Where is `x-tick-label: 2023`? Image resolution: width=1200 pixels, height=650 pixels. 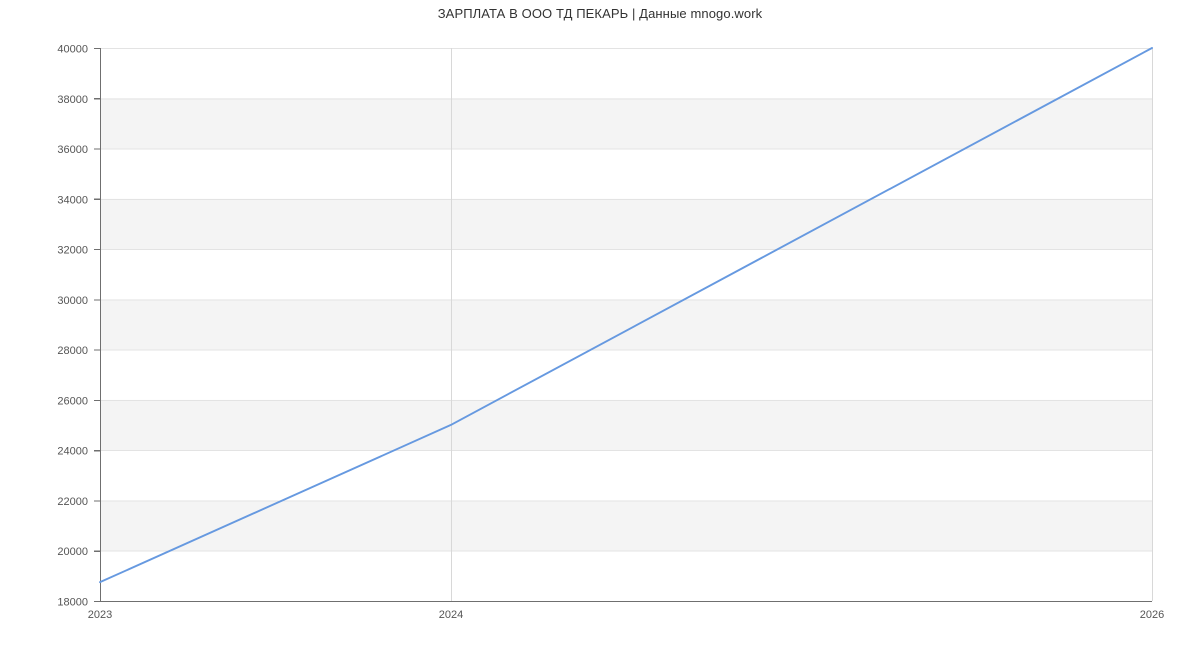 x-tick-label: 2023 is located at coordinates (100, 615).